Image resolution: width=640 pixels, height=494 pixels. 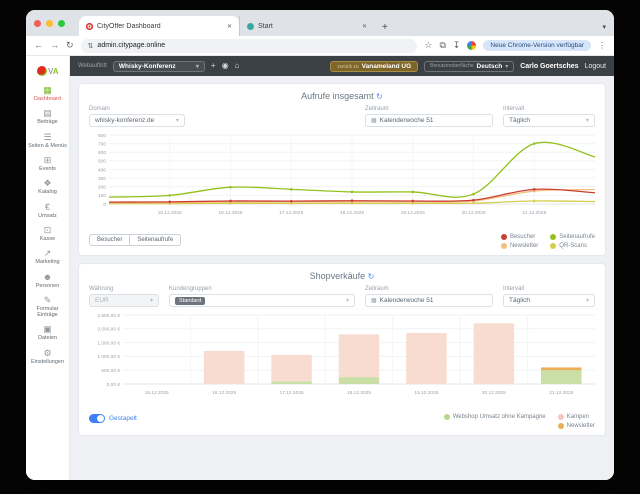 What do you see at coordinates (237, 65) in the screenshot?
I see `home-icon: ⌂` at bounding box center [237, 65].